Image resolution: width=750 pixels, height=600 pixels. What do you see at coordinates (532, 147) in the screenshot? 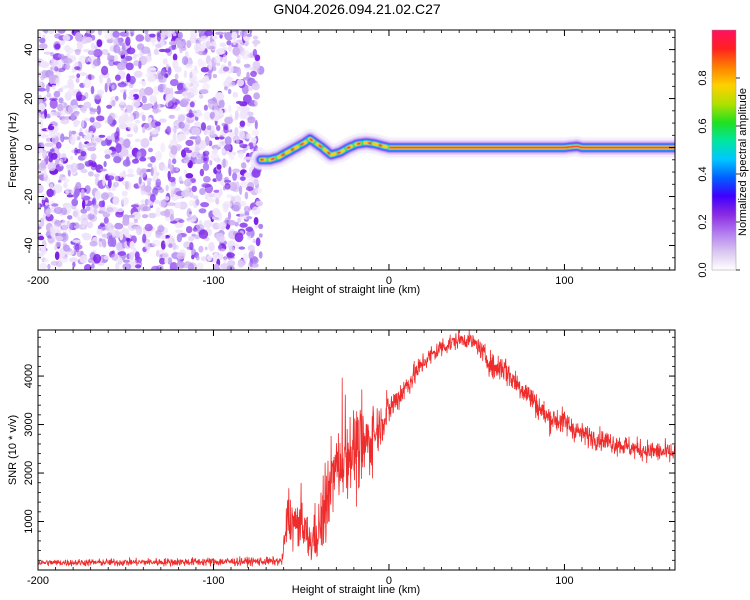
I see `trace-core-red` at bounding box center [532, 147].